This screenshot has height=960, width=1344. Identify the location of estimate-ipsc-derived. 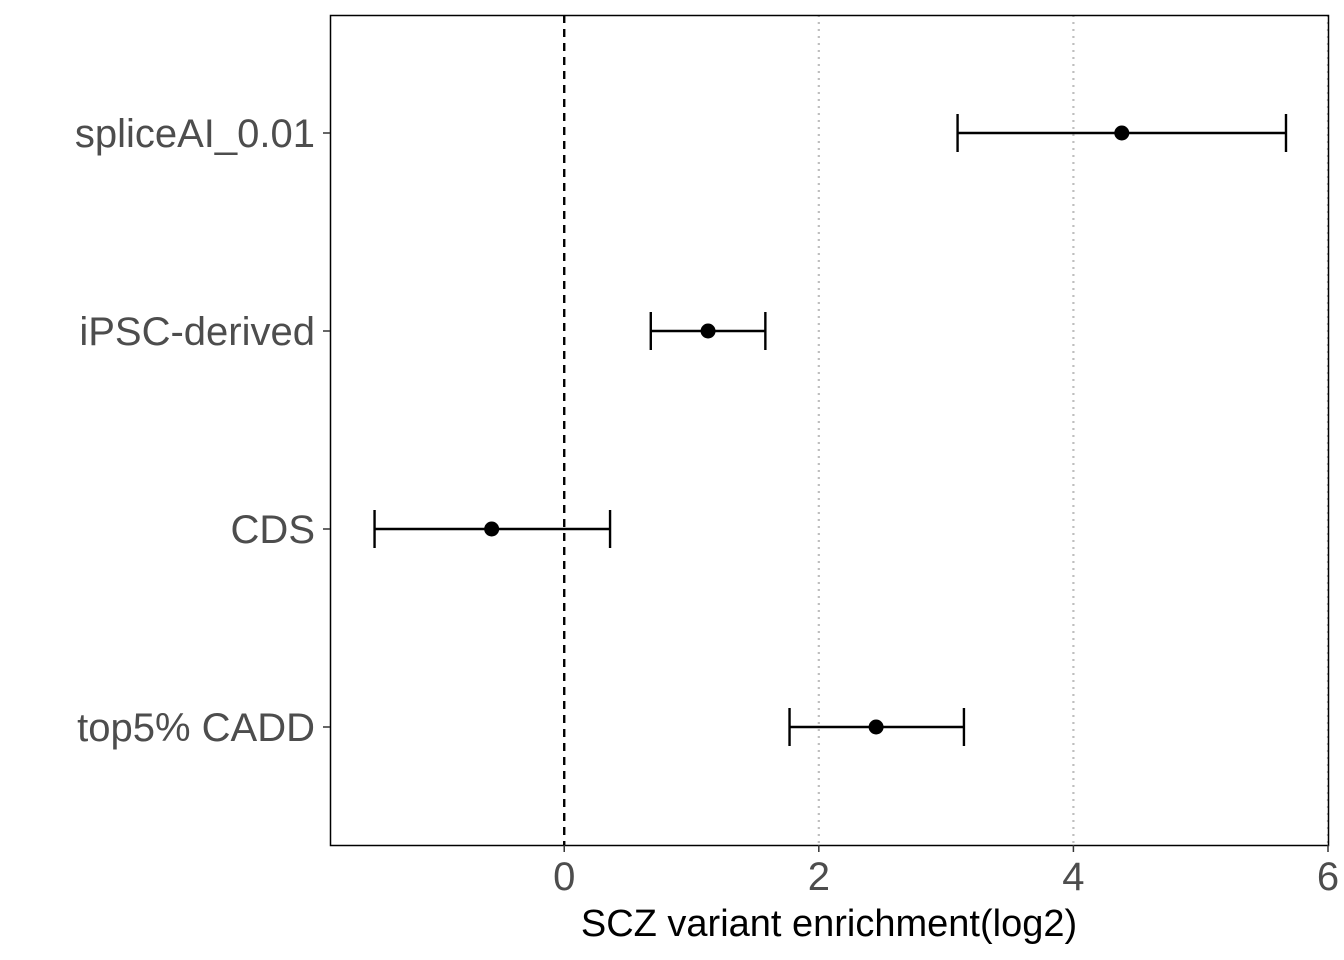
(708, 331).